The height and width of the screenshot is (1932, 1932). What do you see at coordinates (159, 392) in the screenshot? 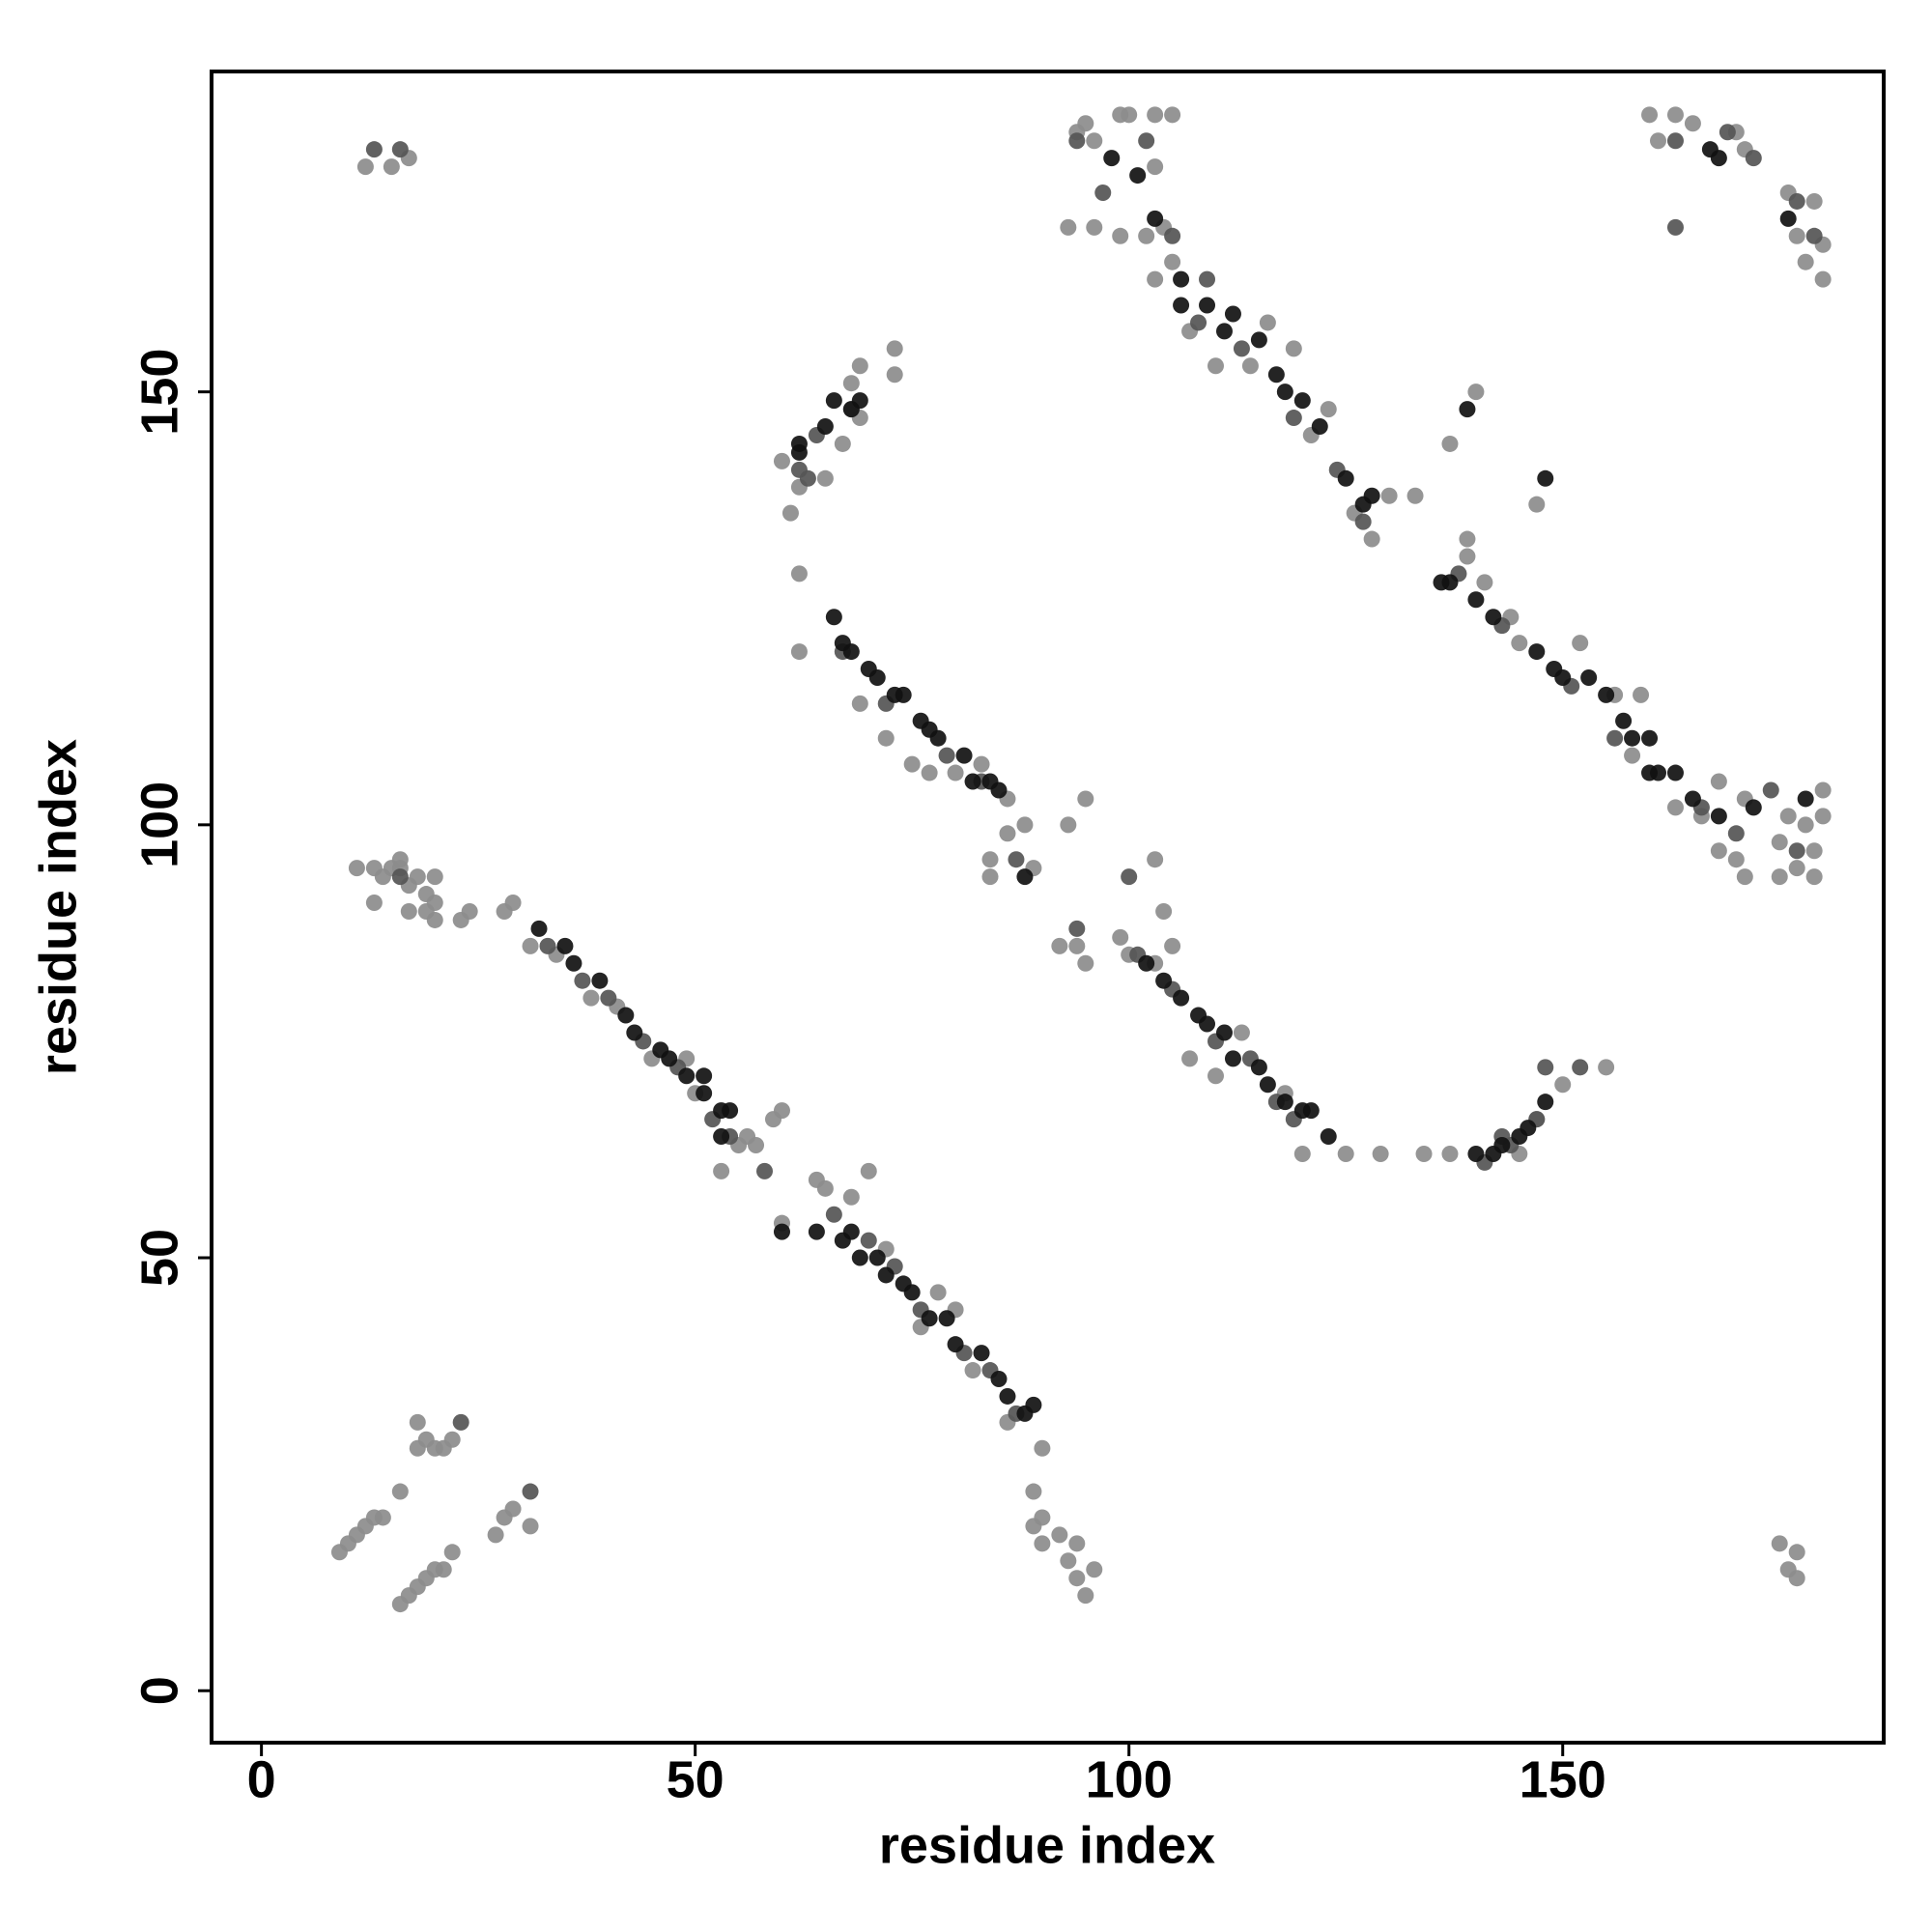
I see `y-tick-label: 150` at bounding box center [159, 392].